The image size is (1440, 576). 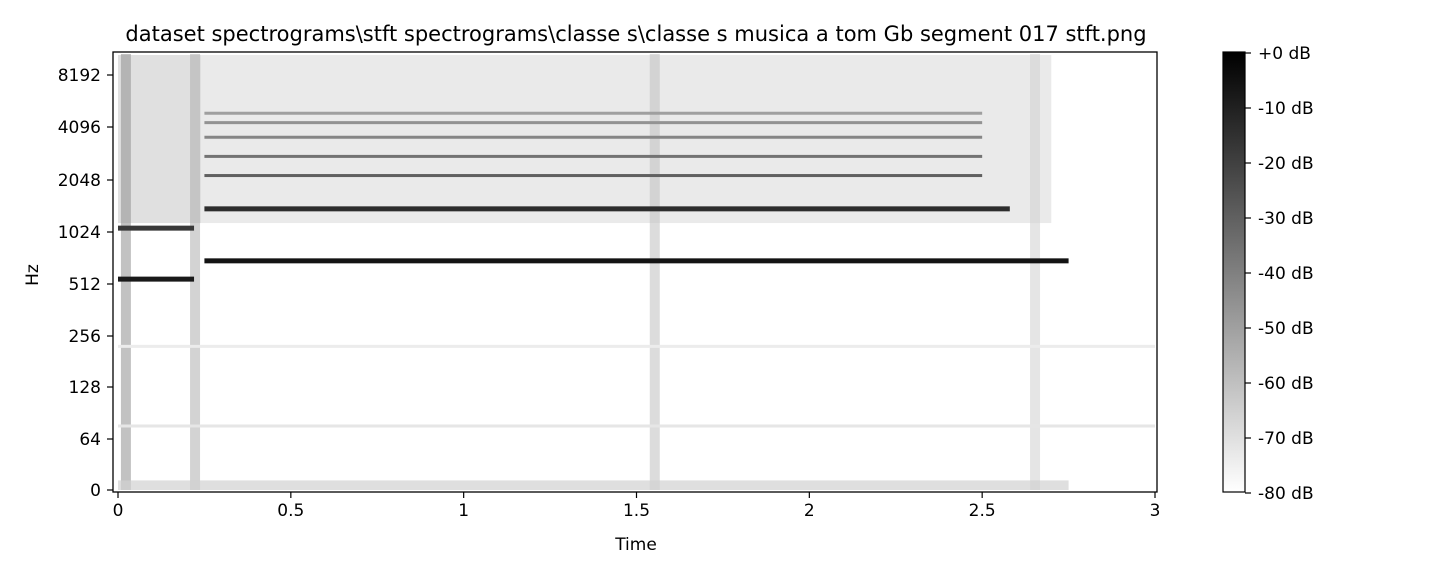 I want to click on colorbar-tick-label: -30 dB, so click(x=1286, y=219).